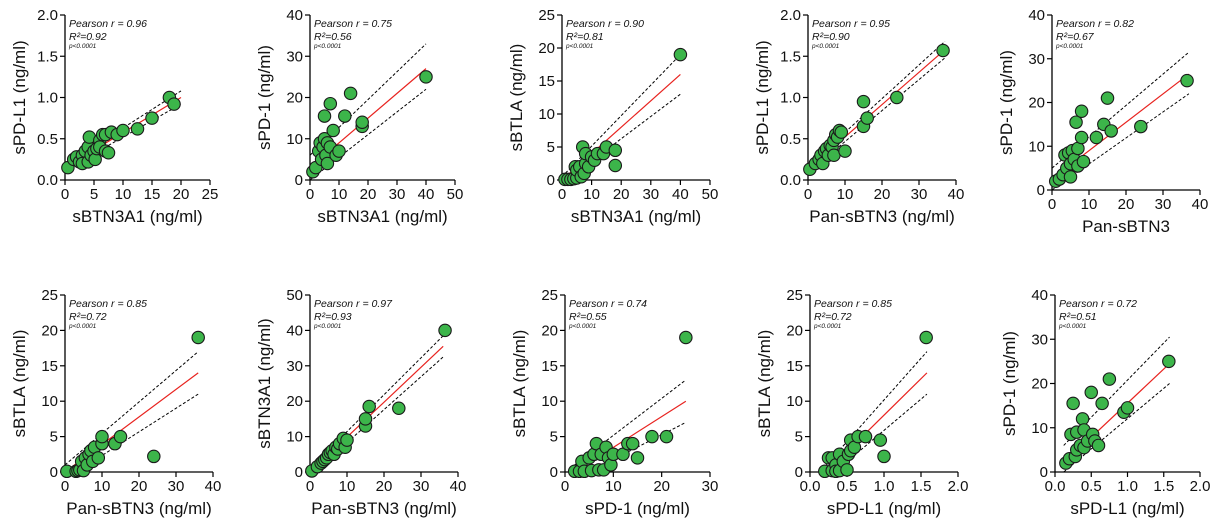  Describe the element at coordinates (108, 24) in the screenshot. I see `pearson-r-text: Pearson r = 0.96` at that location.